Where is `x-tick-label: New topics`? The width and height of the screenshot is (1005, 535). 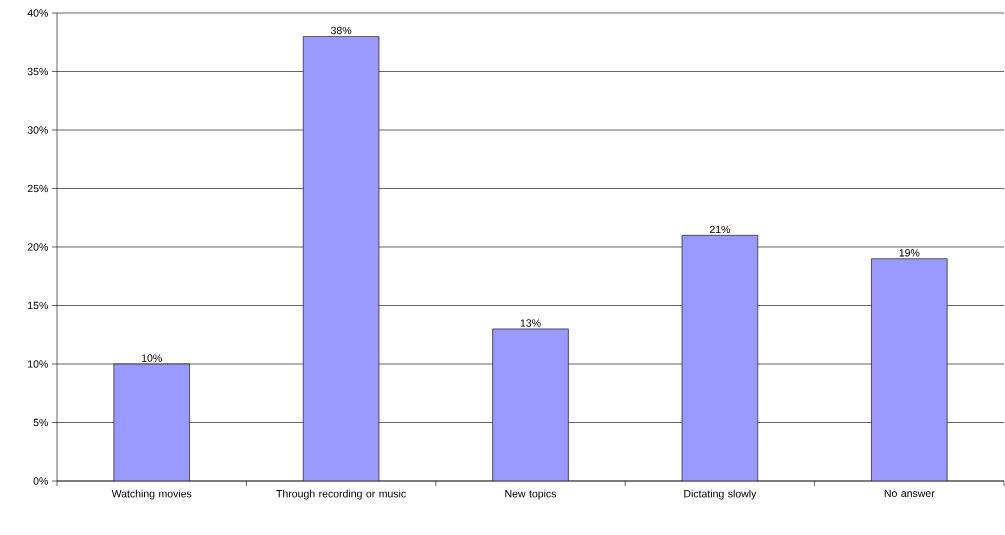
x-tick-label: New topics is located at coordinates (531, 494).